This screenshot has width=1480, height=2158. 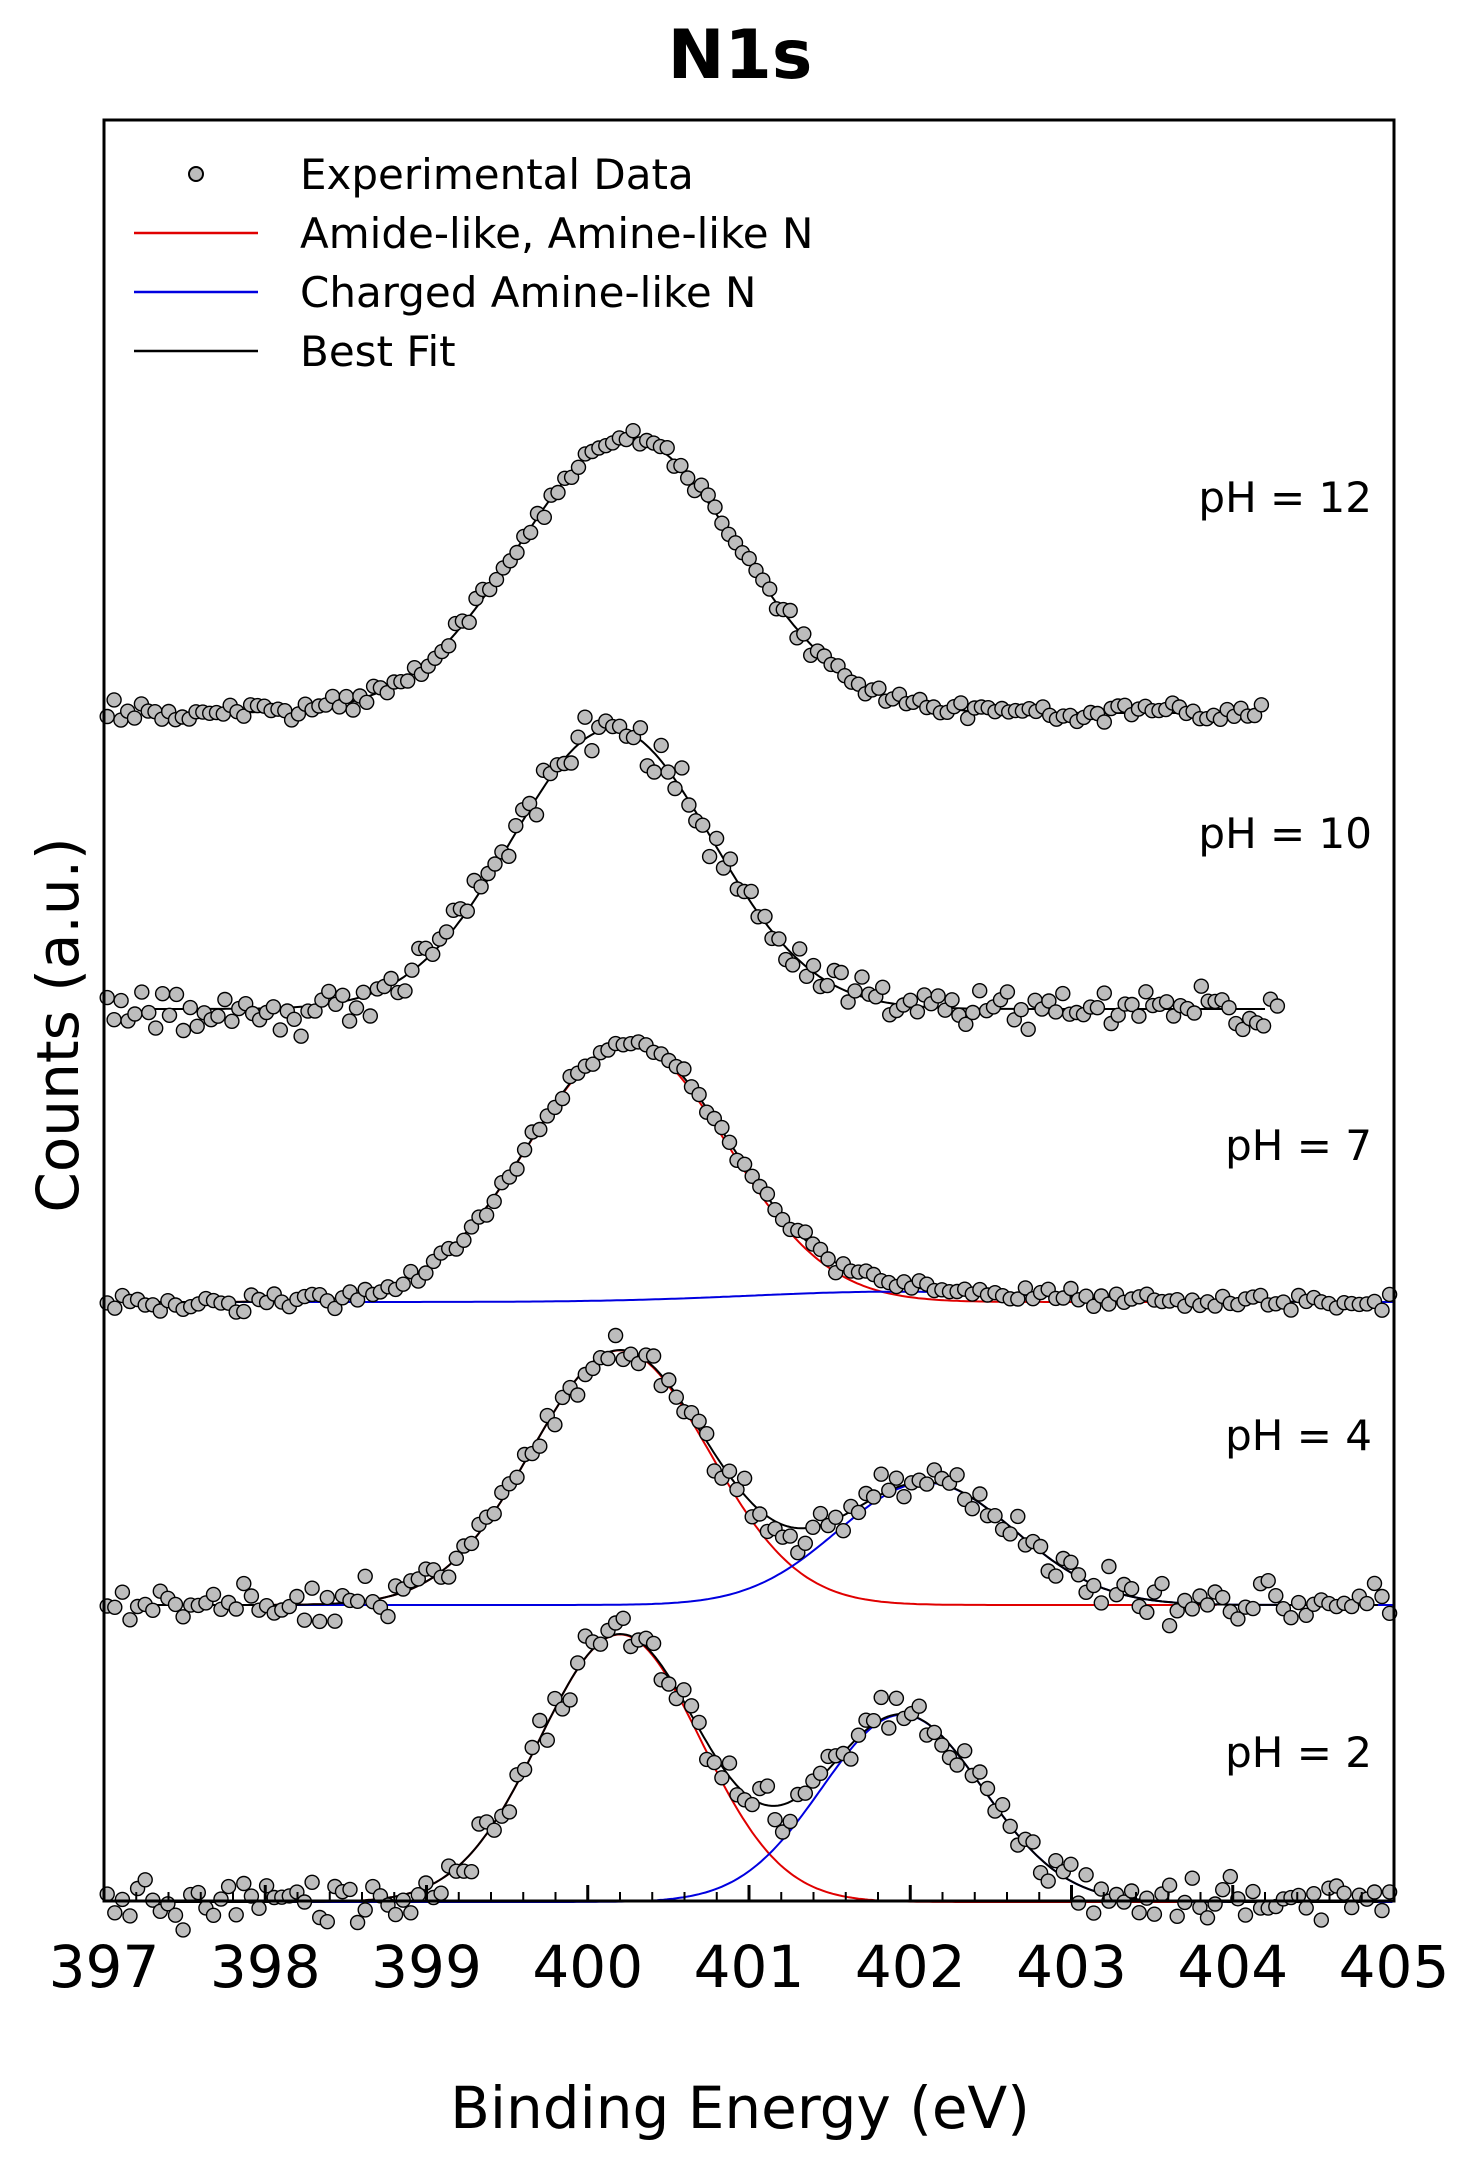 What do you see at coordinates (104, 1967) in the screenshot?
I see `x-tick-label: 397` at bounding box center [104, 1967].